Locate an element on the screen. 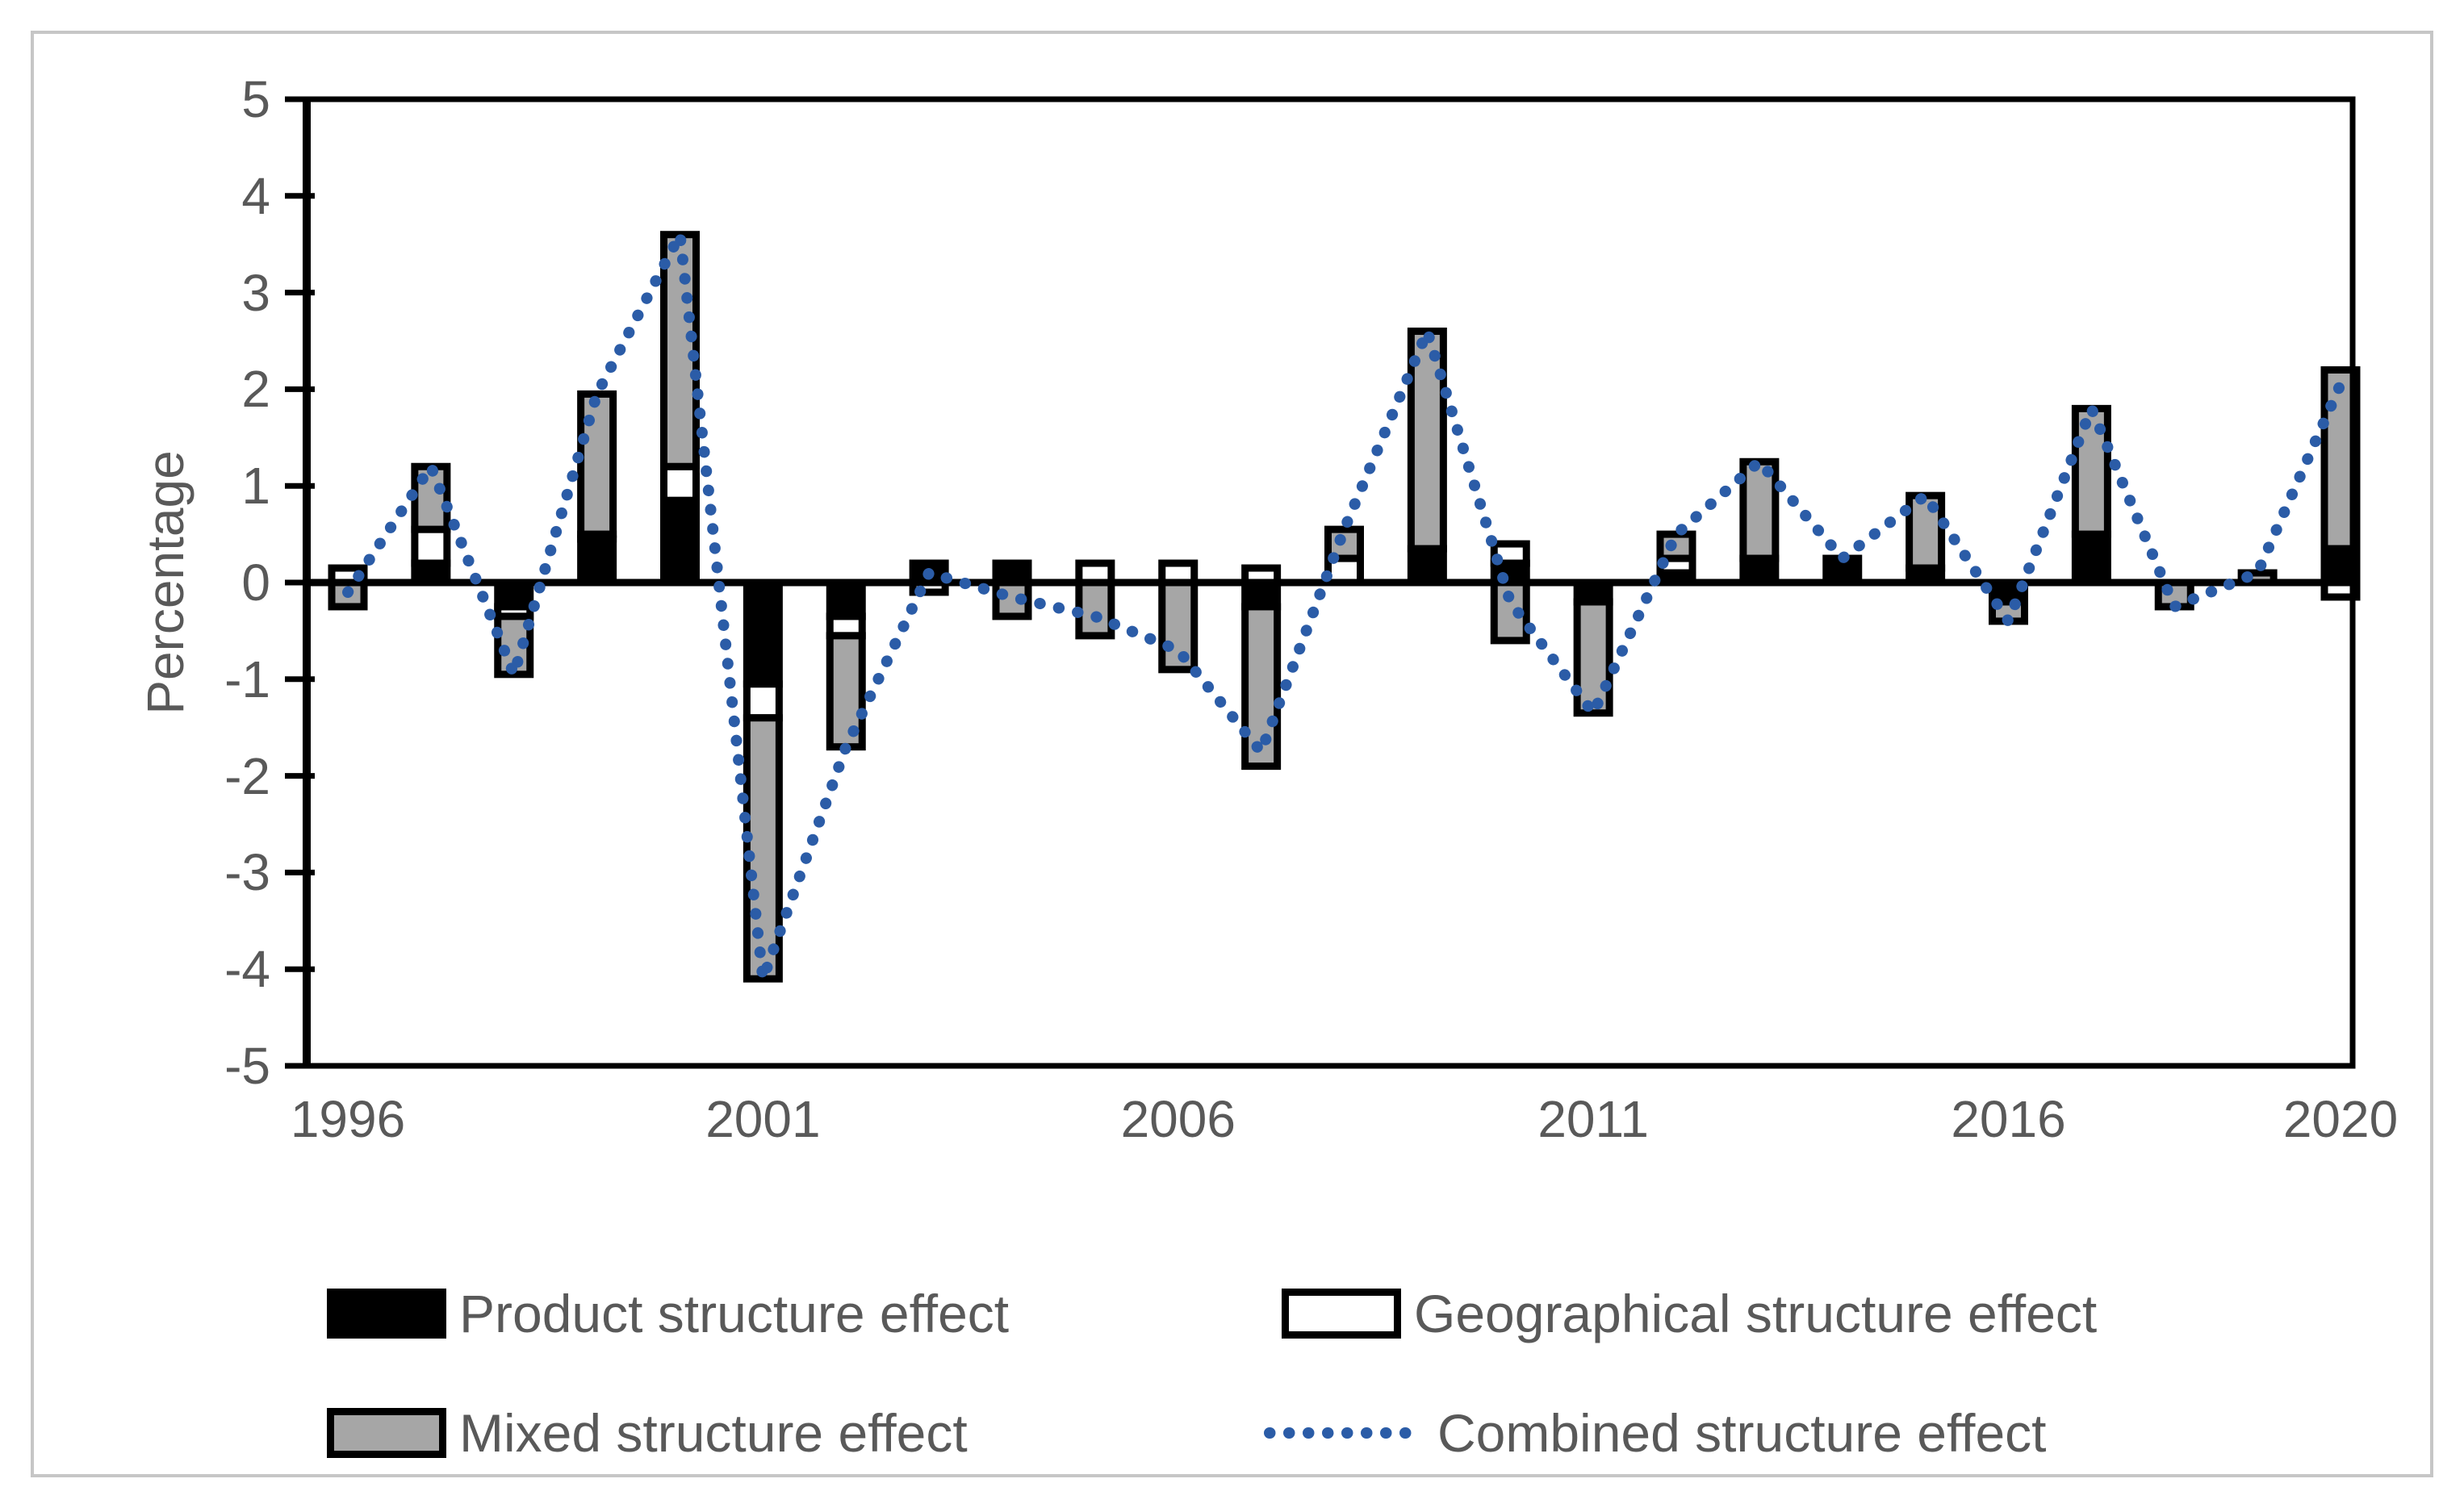  x-tick-label: 1996 is located at coordinates (348, 1119).